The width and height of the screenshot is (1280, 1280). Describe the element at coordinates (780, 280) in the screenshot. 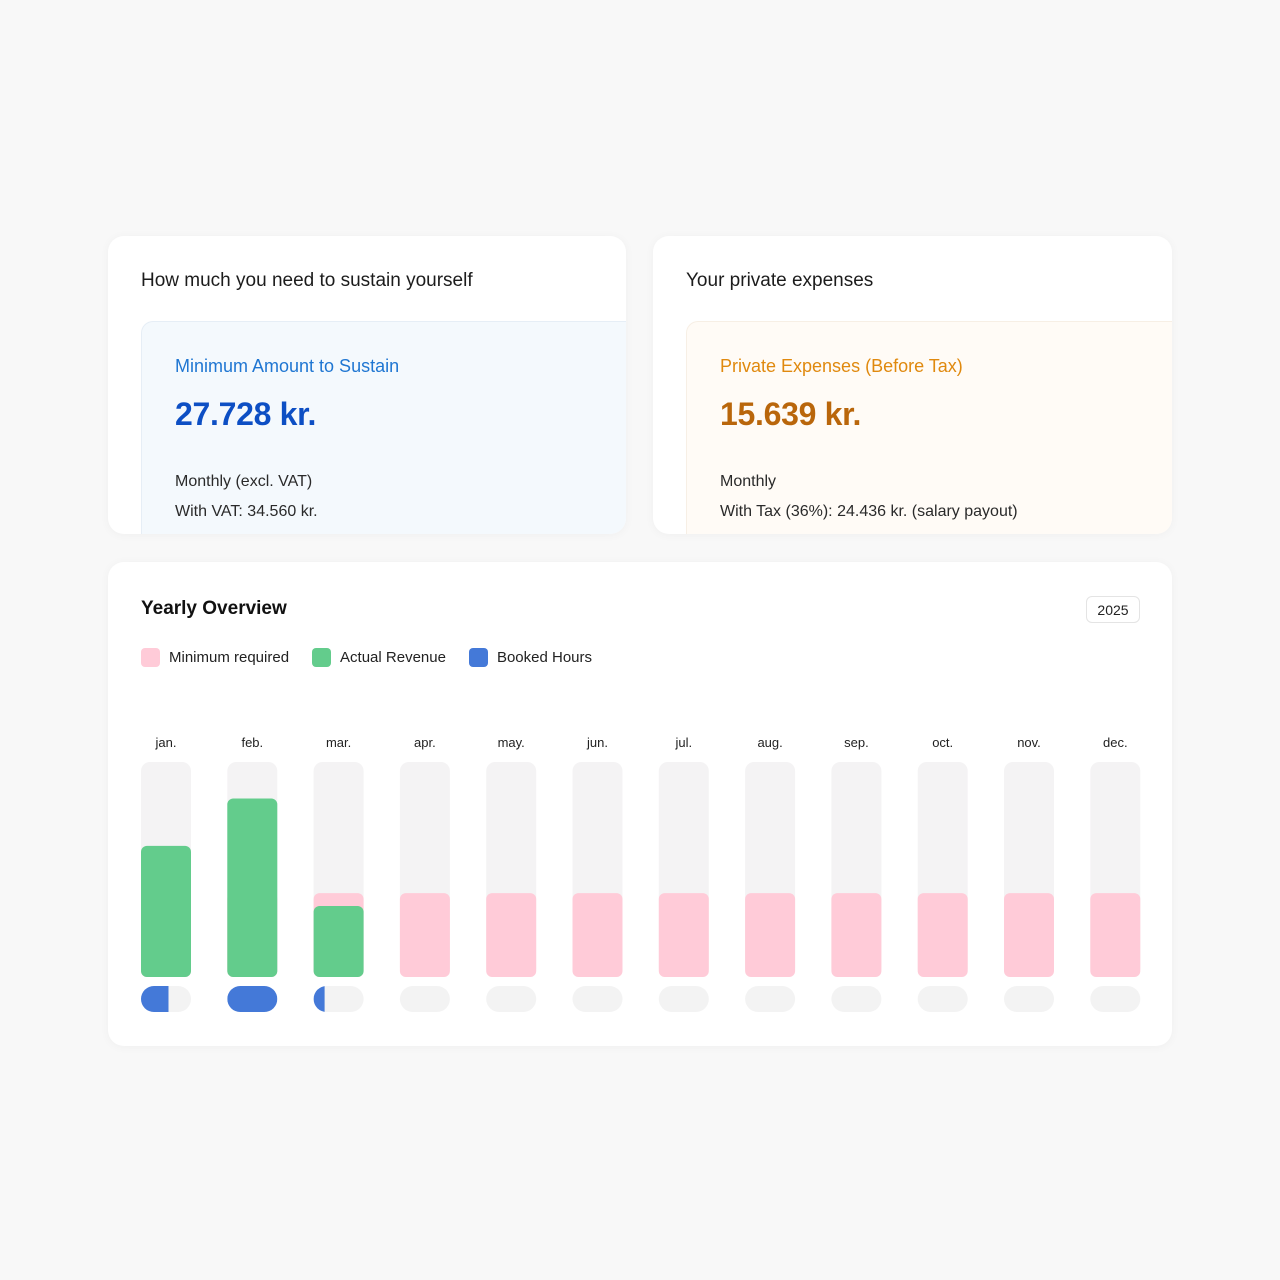

I see `private-card-title: Your private expenses` at that location.